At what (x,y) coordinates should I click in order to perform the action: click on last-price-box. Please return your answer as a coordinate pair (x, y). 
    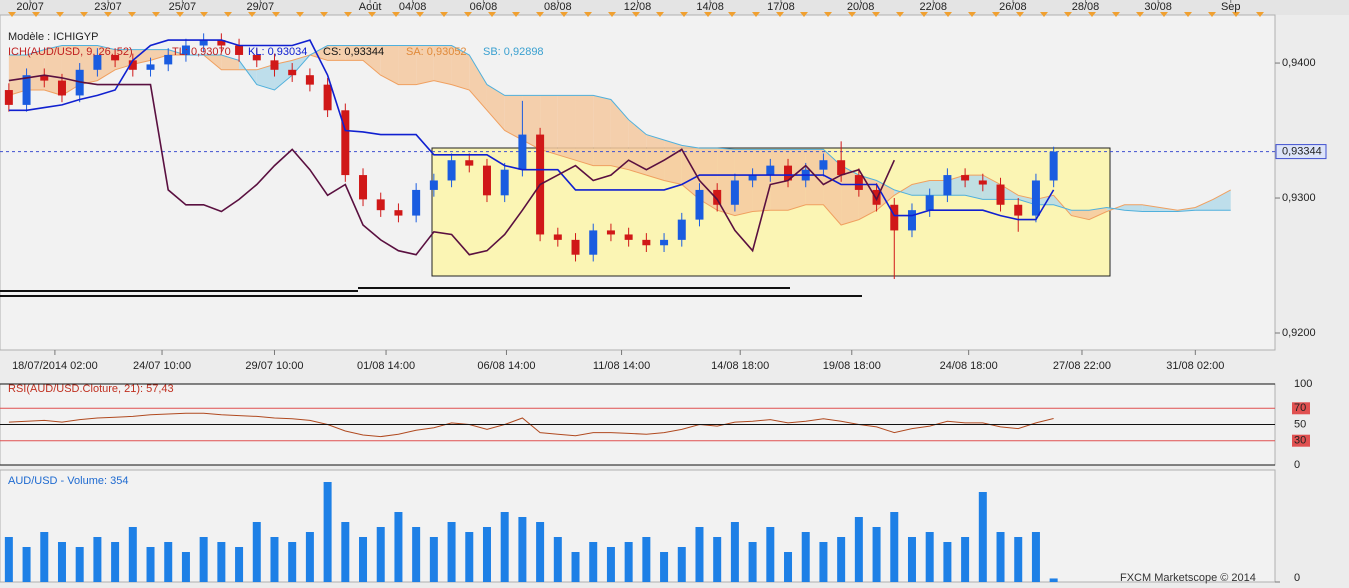
    Looking at the image, I should click on (1301, 152).